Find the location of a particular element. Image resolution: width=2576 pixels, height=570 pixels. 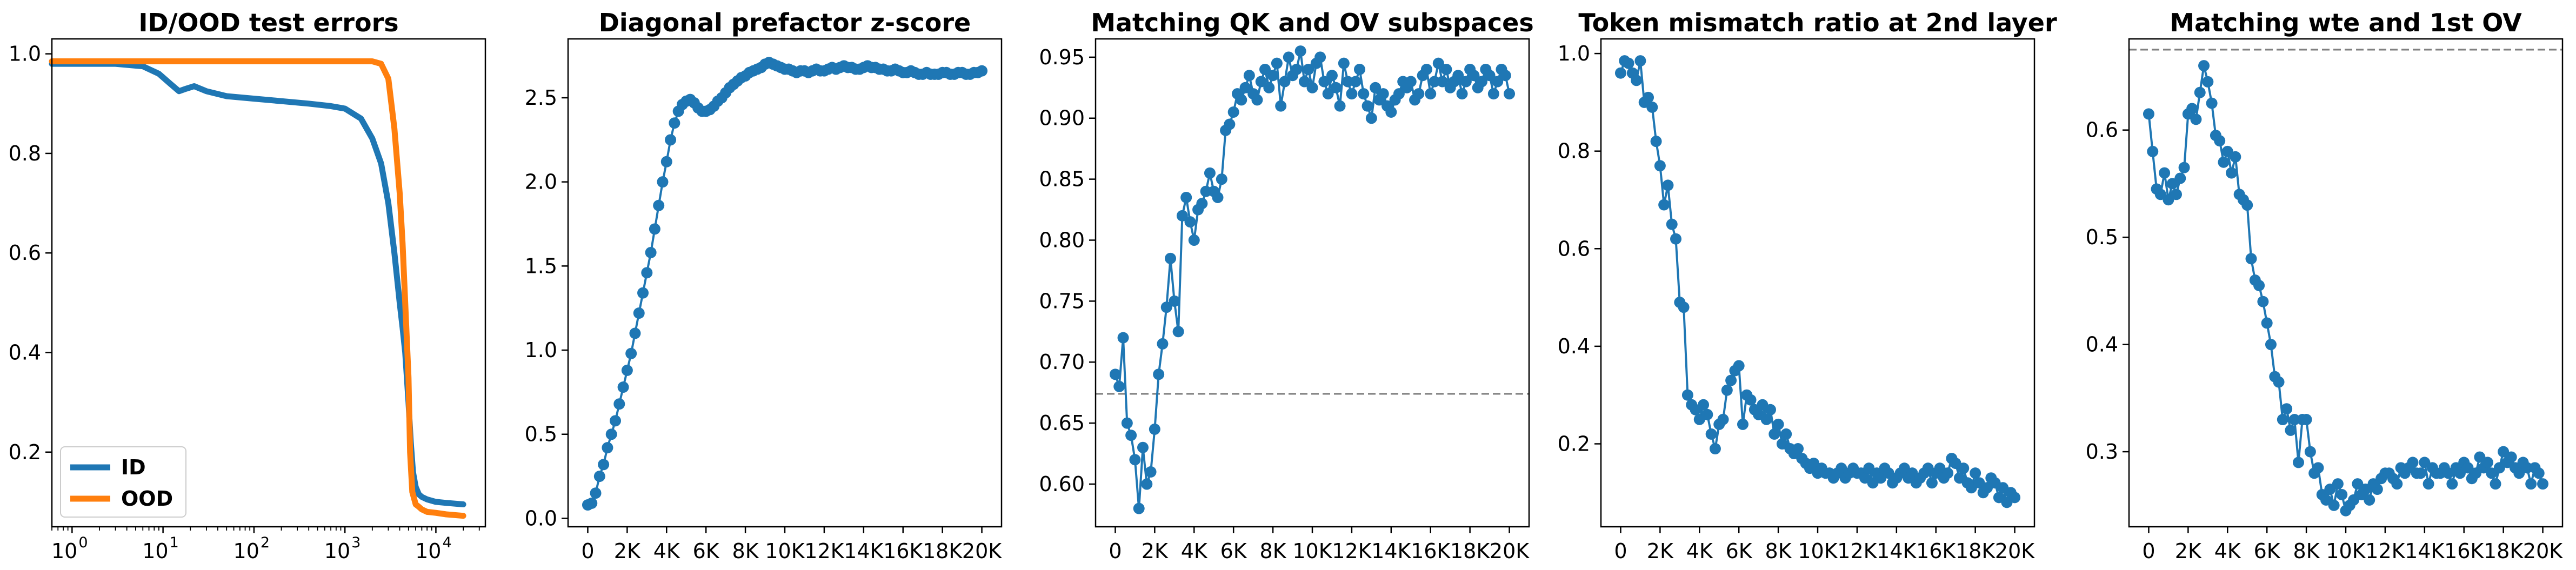

x-tick-label: 0 is located at coordinates (1620, 551).